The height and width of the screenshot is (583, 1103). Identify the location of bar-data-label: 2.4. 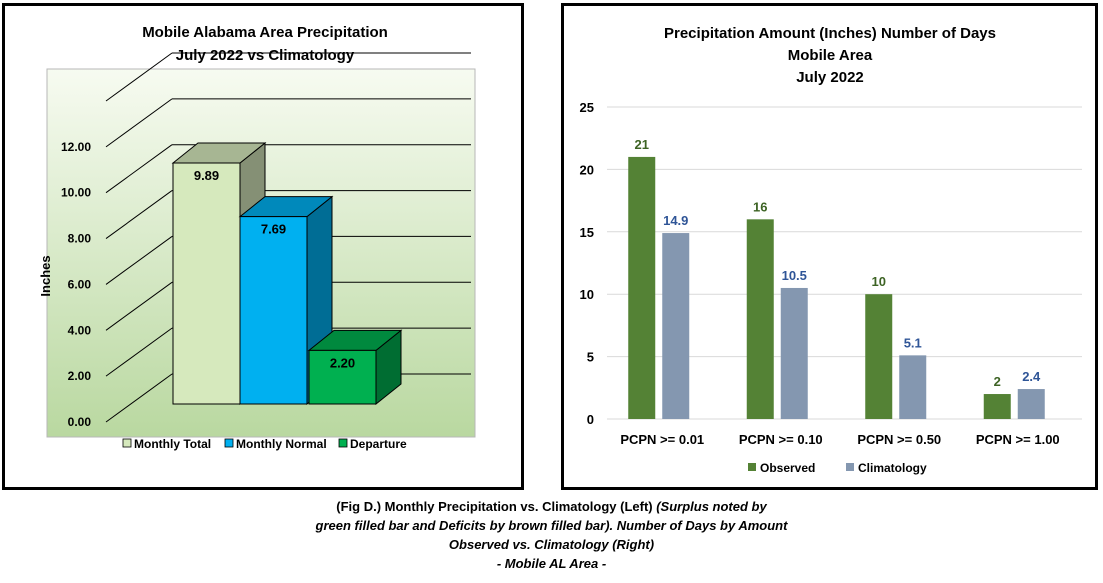
(1031, 376).